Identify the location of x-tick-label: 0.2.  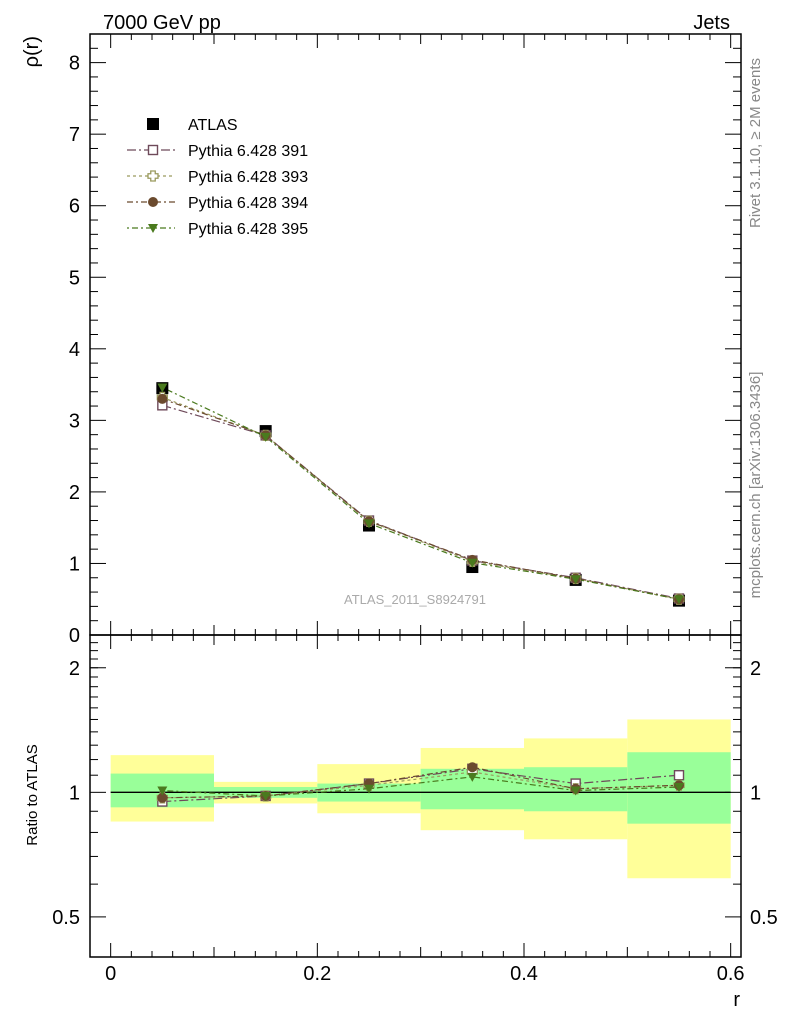
(317, 974).